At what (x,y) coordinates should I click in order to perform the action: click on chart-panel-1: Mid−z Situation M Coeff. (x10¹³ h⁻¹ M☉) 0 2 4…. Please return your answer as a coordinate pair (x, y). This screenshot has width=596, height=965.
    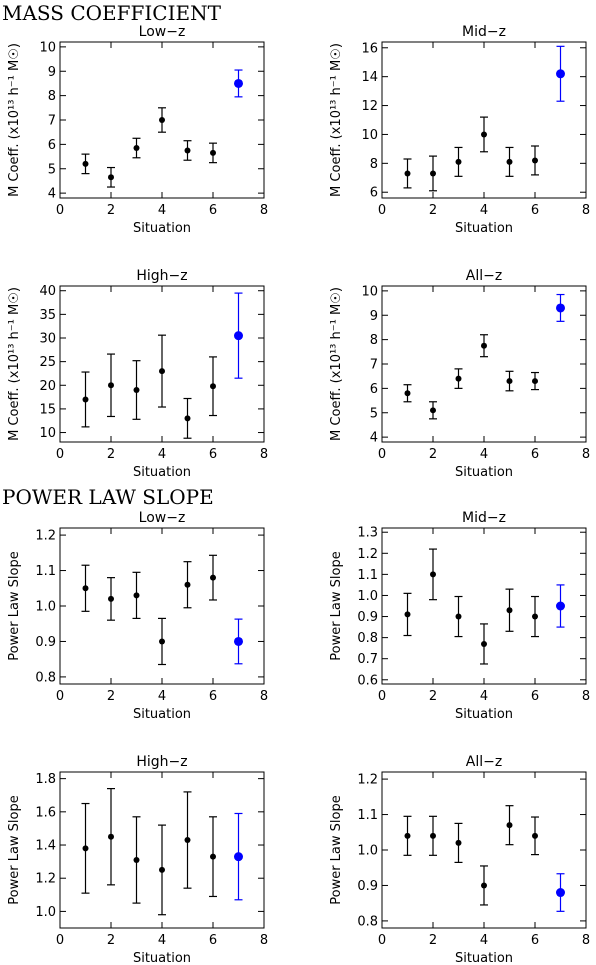
    Looking at the image, I should click on (459, 130).